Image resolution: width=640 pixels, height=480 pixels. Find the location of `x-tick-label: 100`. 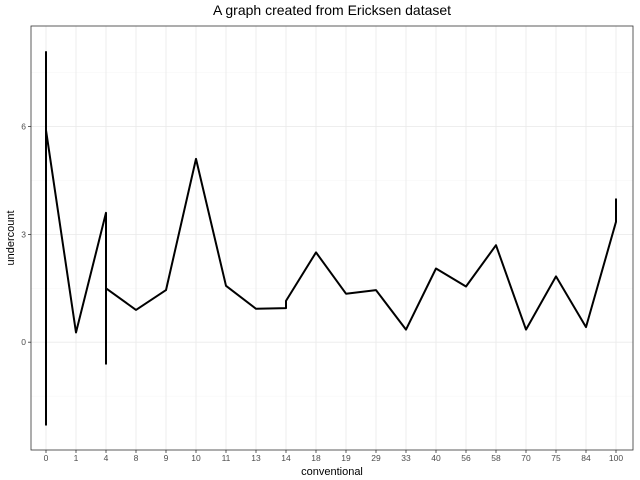

x-tick-label: 100 is located at coordinates (616, 458).